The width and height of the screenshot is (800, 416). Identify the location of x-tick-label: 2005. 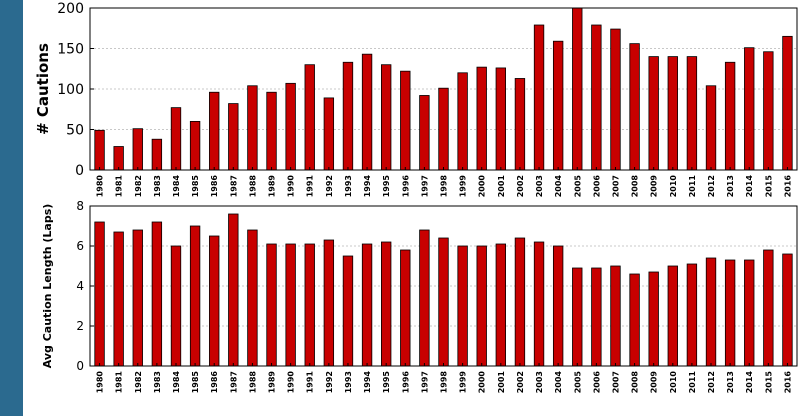
(577, 186).